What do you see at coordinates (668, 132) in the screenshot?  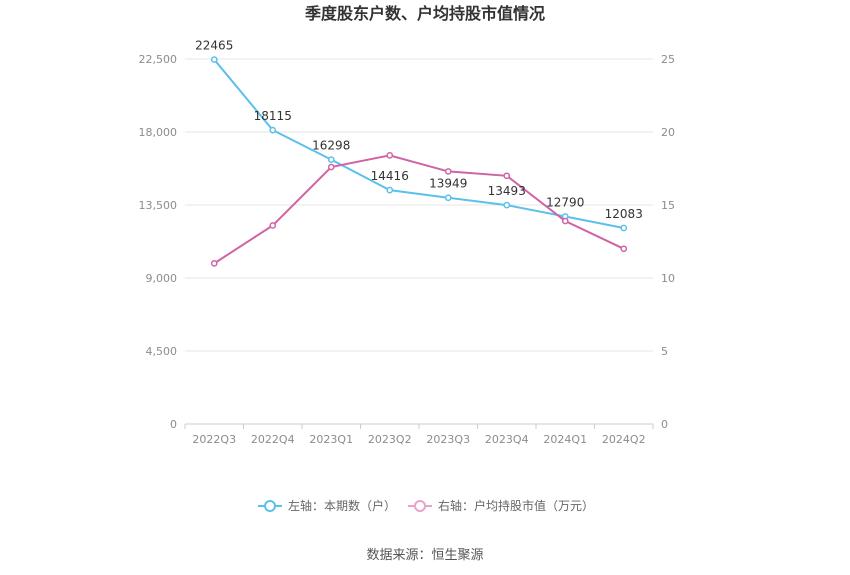 I see `right-axis-tick-label: 20` at bounding box center [668, 132].